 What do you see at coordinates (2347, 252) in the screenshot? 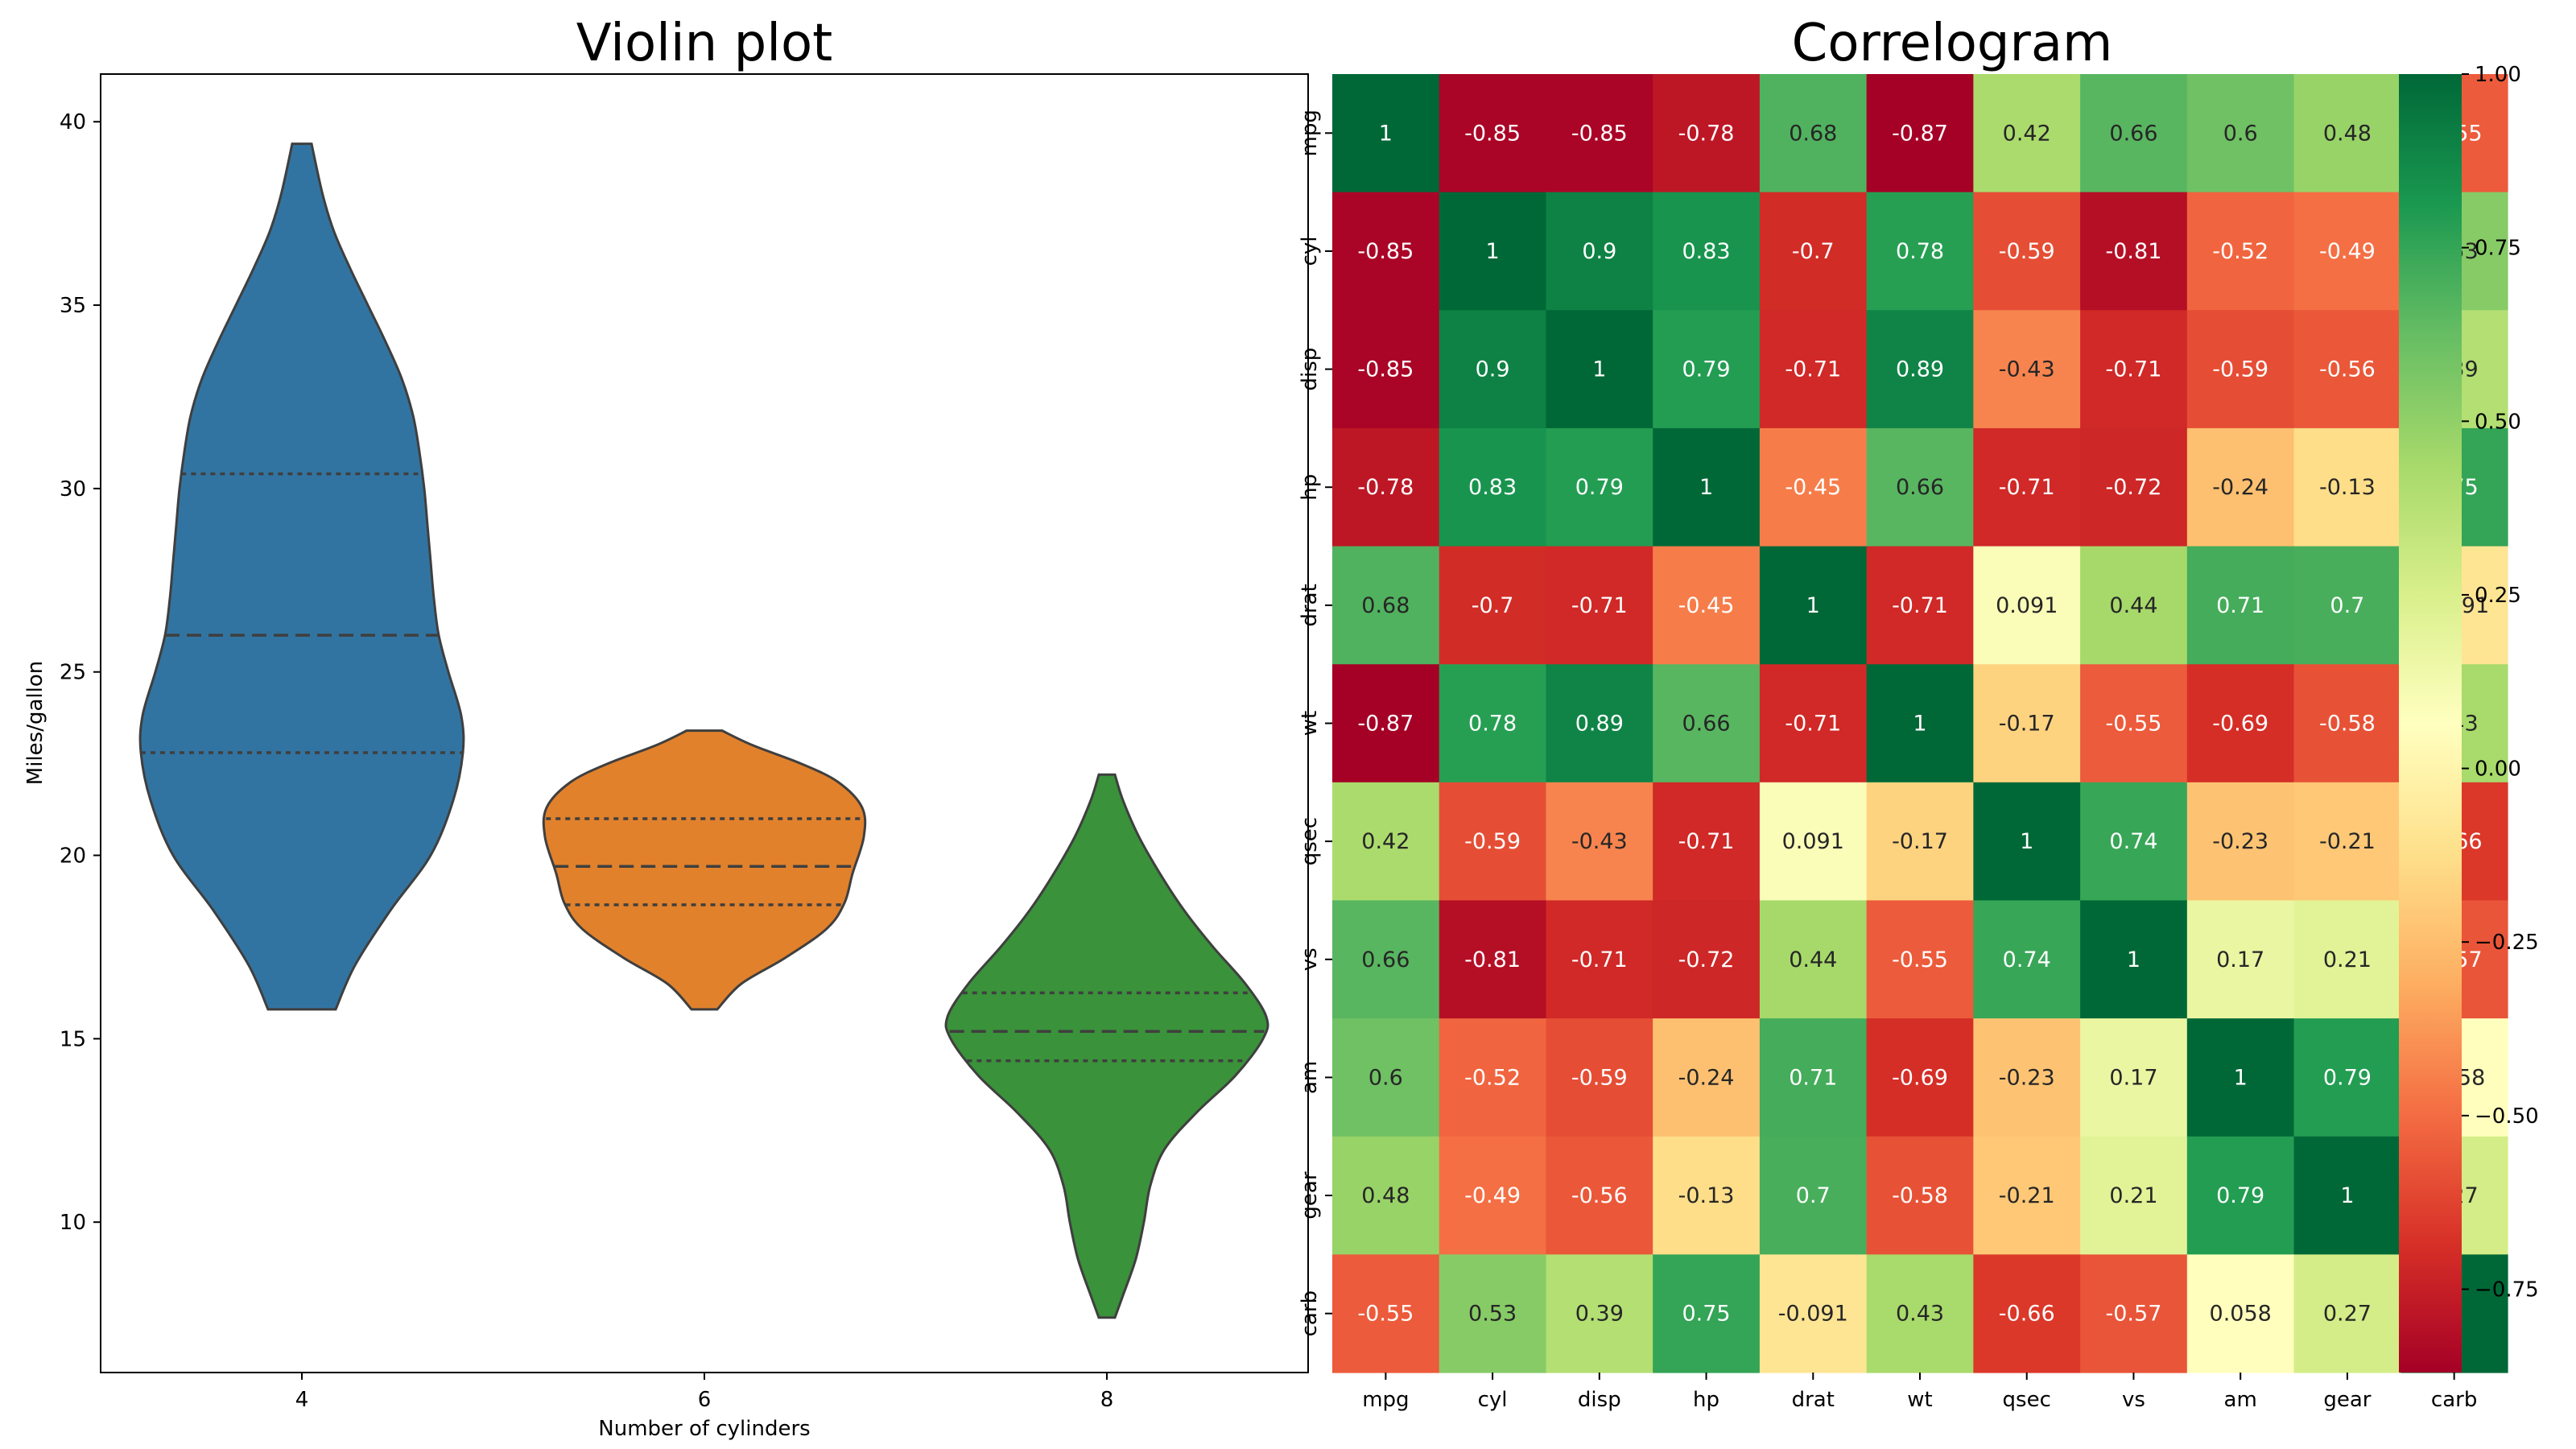
I see `heatmap-cell-label: -0.49` at bounding box center [2347, 252].